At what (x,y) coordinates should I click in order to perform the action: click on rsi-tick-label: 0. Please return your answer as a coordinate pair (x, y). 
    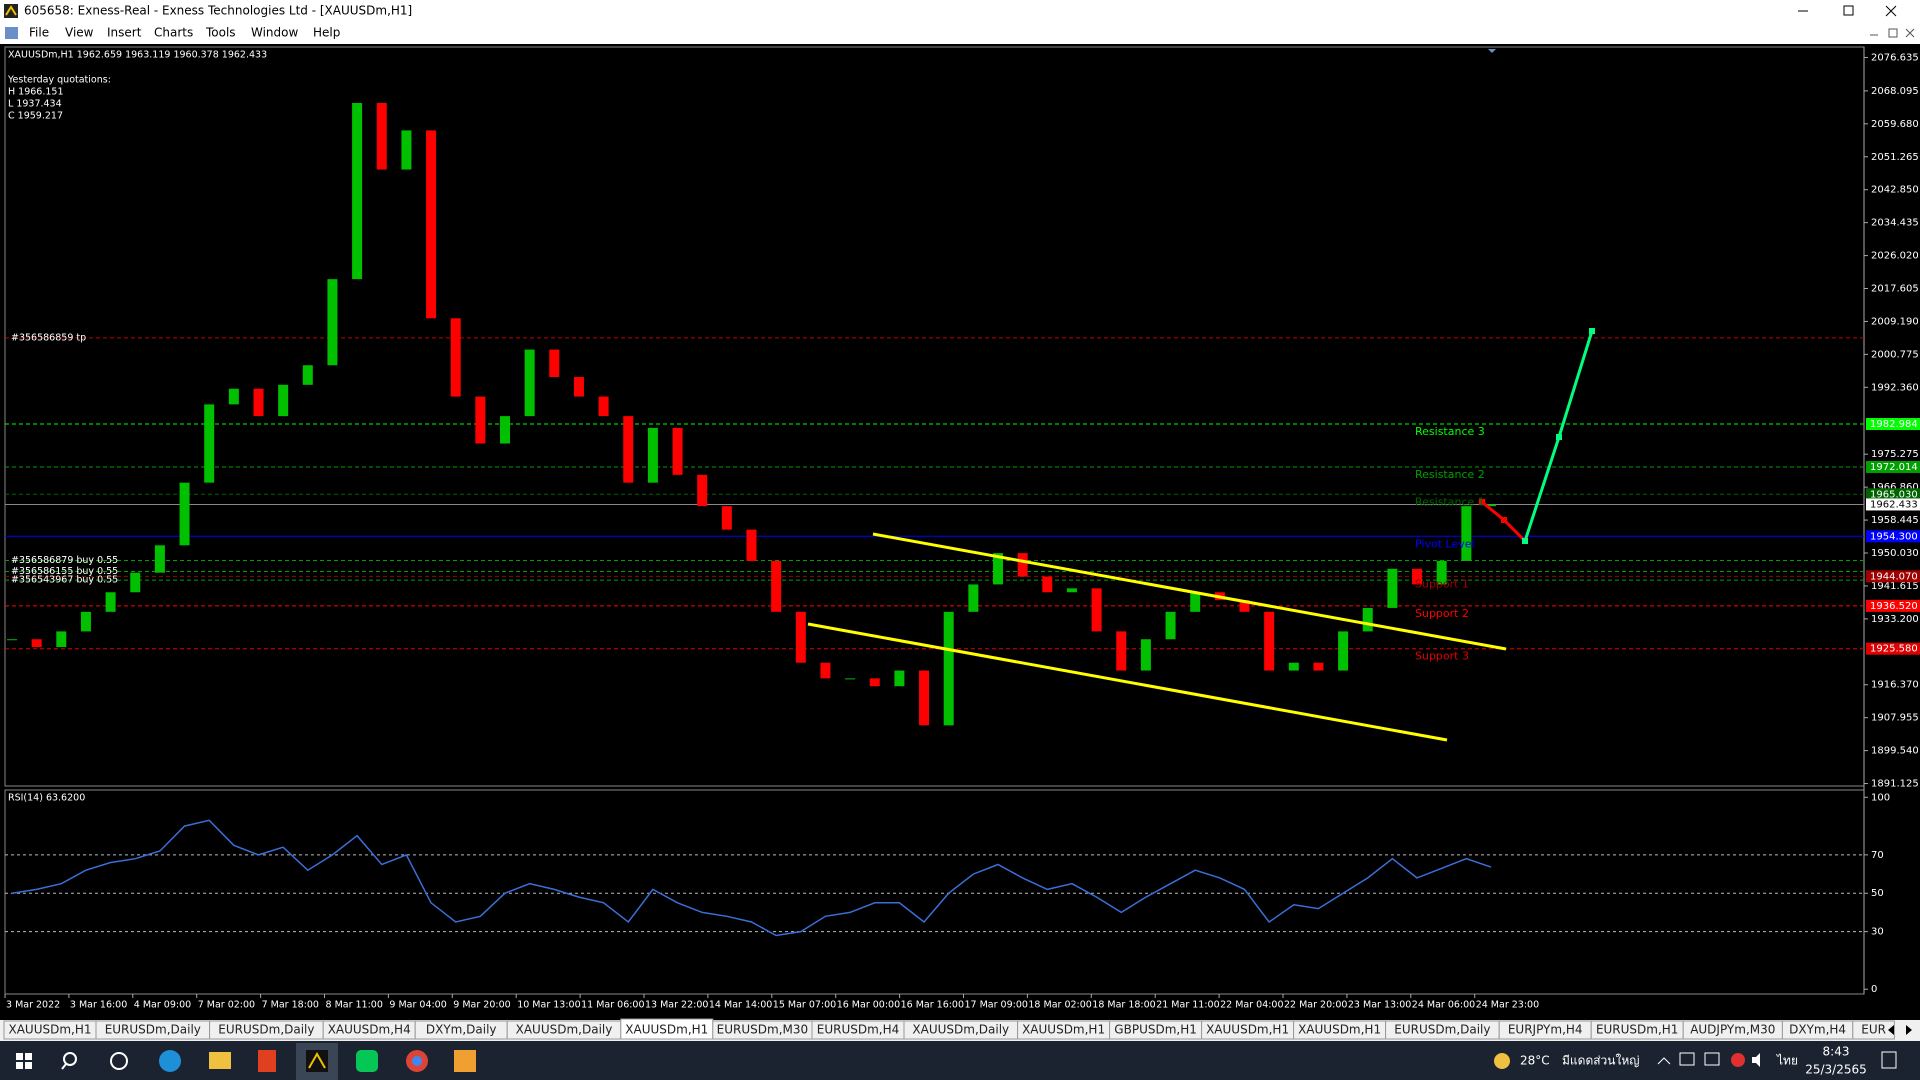
    Looking at the image, I should click on (1874, 989).